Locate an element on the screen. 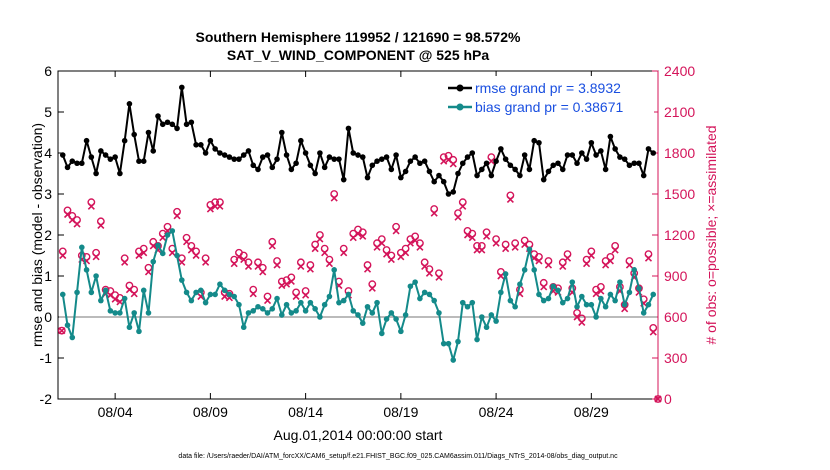 This screenshot has height=470, width=830. y-axis-left-label: rmse and bias (model - observation) is located at coordinates (37, 235).